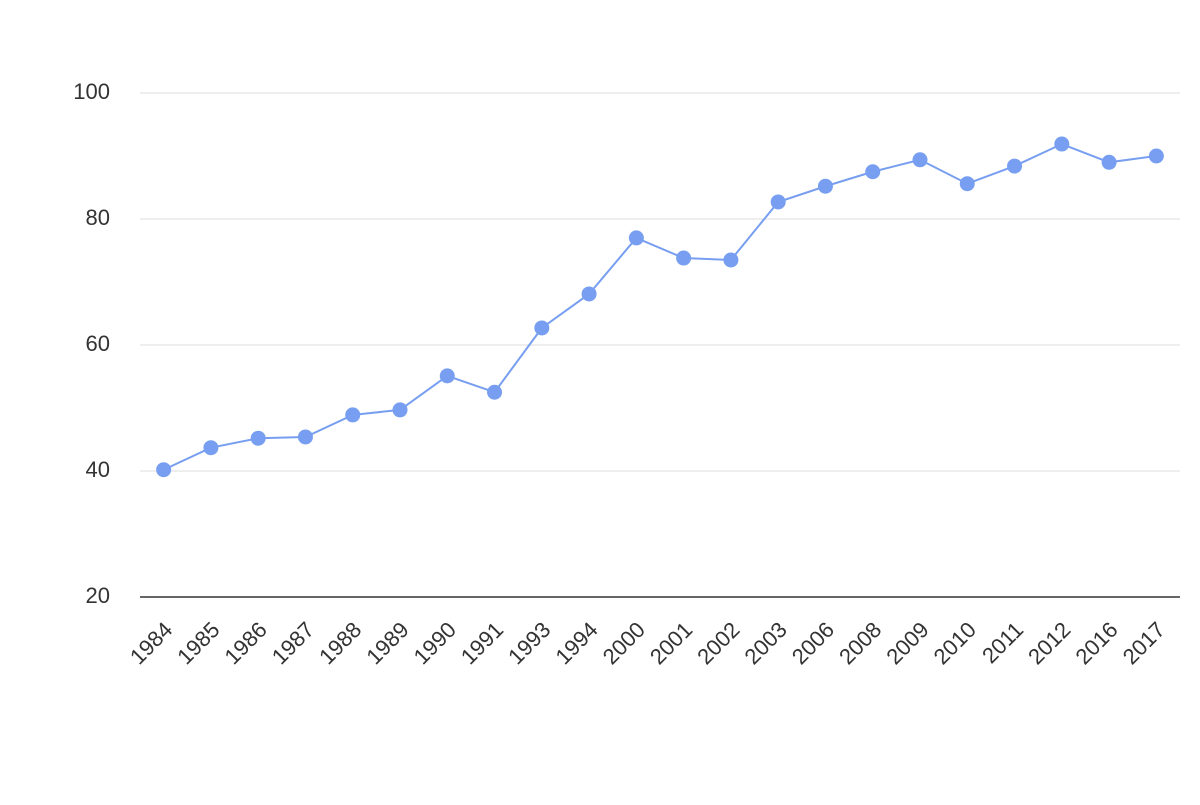 The height and width of the screenshot is (805, 1200). What do you see at coordinates (246, 643) in the screenshot?
I see `x-tick-label: 1986` at bounding box center [246, 643].